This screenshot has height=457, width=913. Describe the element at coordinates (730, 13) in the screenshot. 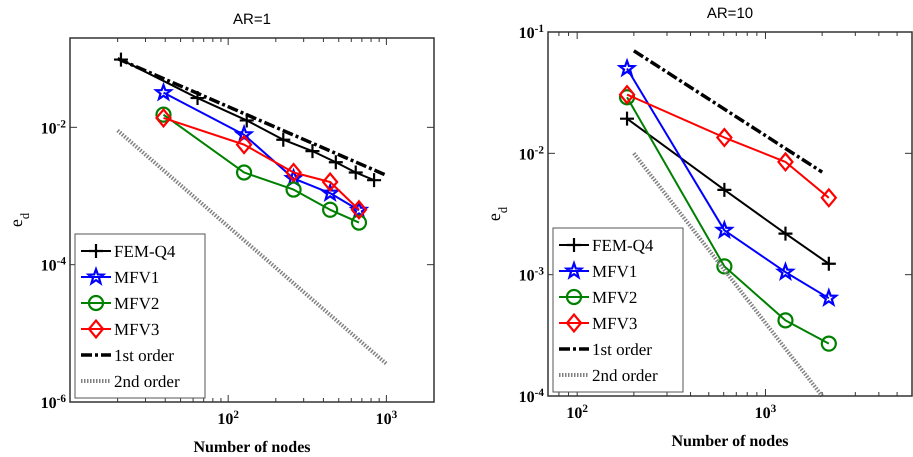

I see `chart-title: AR=10` at that location.